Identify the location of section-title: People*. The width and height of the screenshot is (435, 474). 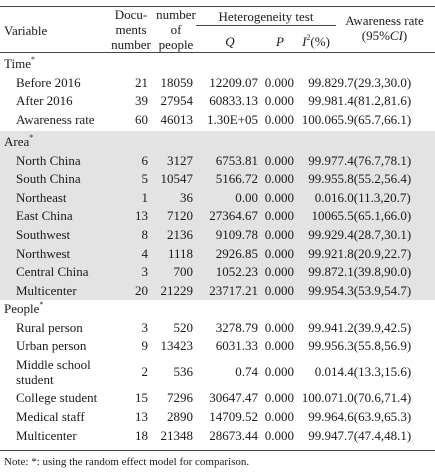
(24, 308).